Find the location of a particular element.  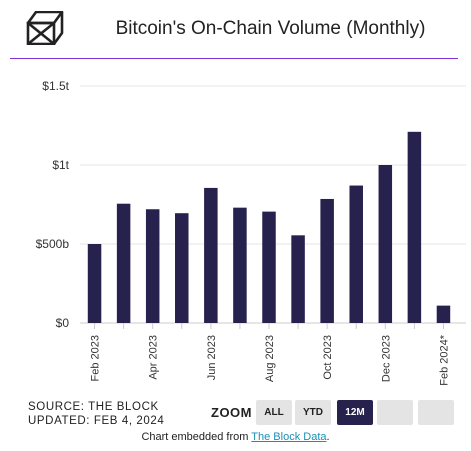

embed-suffix: . is located at coordinates (328, 437).